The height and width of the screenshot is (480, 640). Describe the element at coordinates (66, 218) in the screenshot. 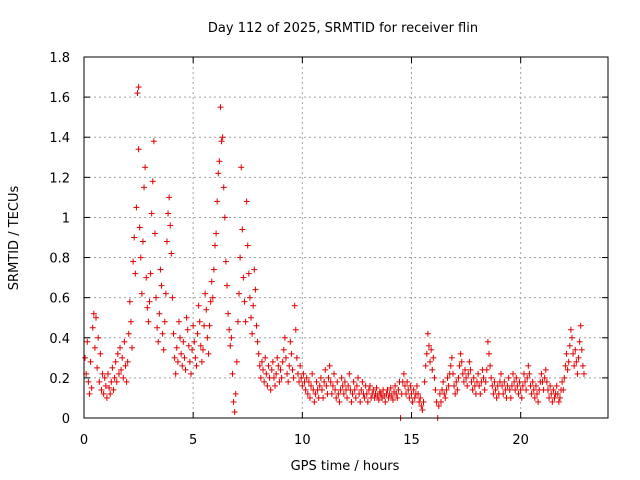

I see `y-tick-label: 1` at that location.